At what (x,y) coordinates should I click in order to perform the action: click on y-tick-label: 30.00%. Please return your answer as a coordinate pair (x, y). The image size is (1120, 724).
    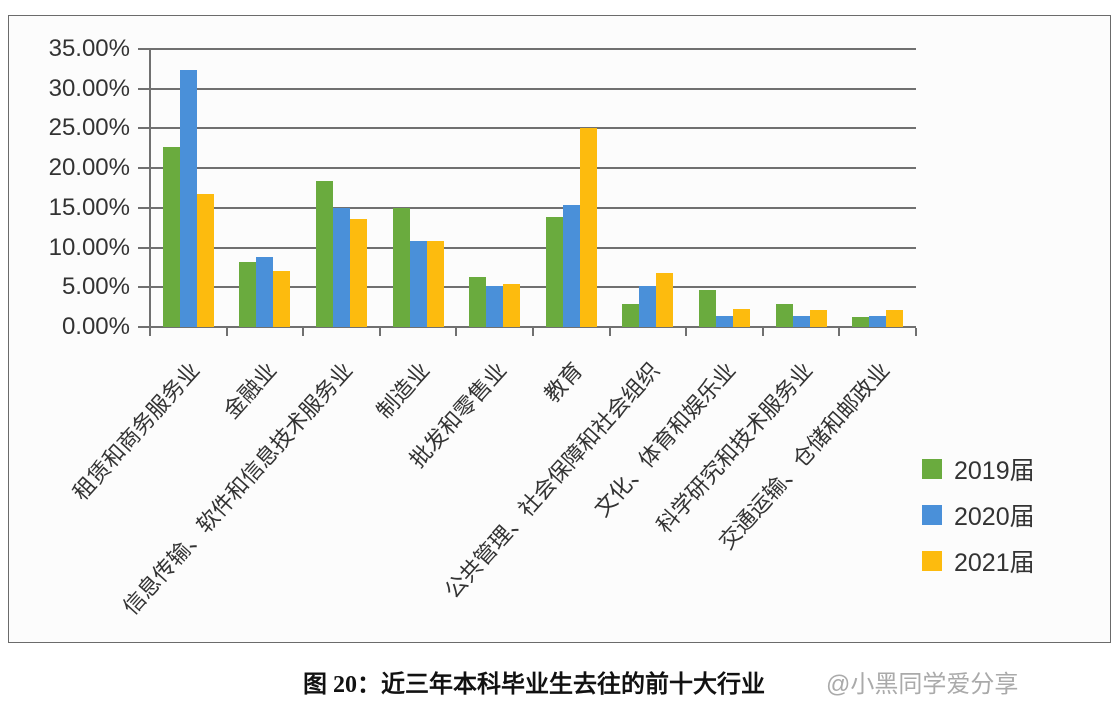
    Looking at the image, I should click on (89, 88).